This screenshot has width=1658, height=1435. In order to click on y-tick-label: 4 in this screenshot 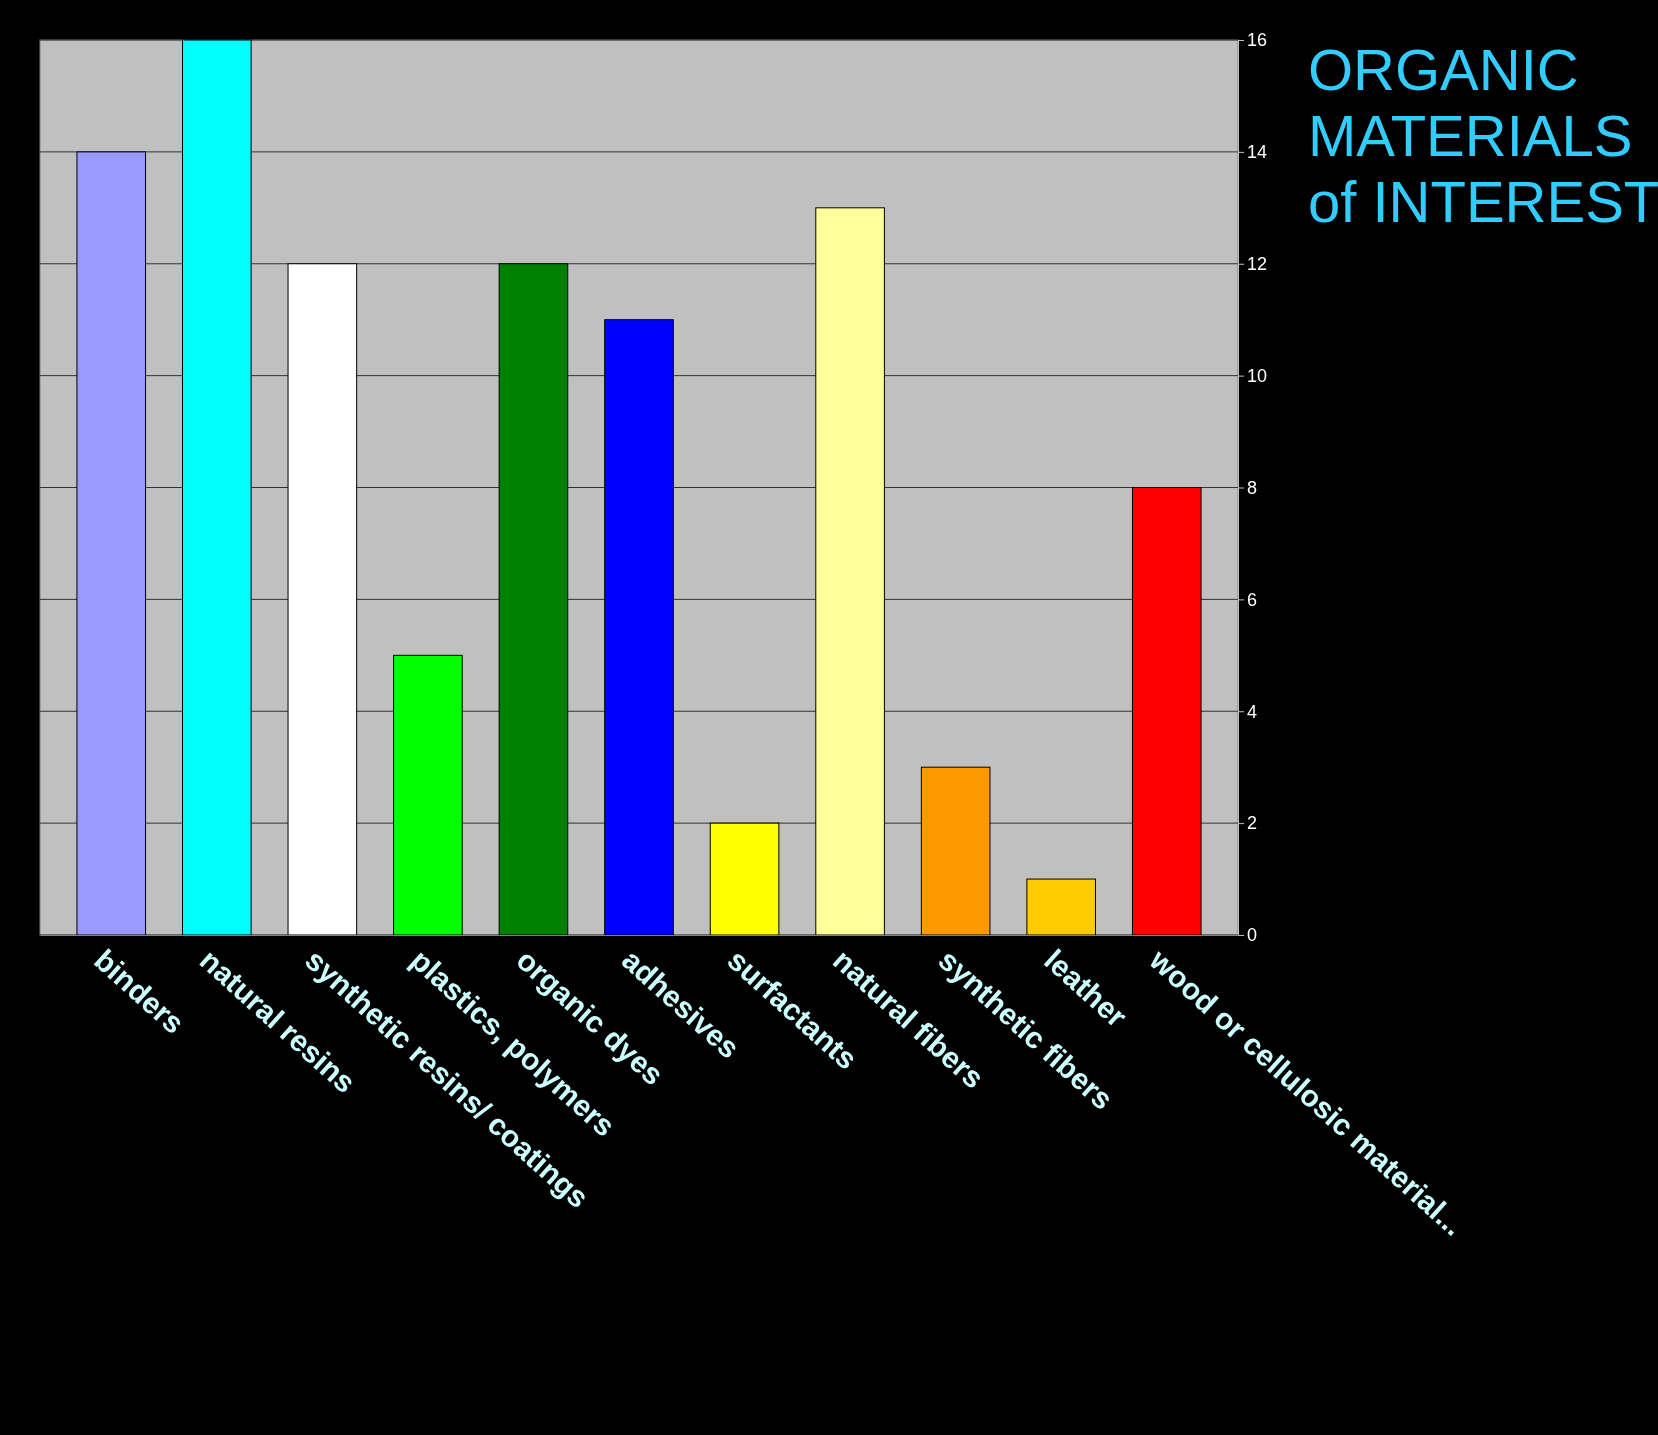, I will do `click(1252, 711)`.